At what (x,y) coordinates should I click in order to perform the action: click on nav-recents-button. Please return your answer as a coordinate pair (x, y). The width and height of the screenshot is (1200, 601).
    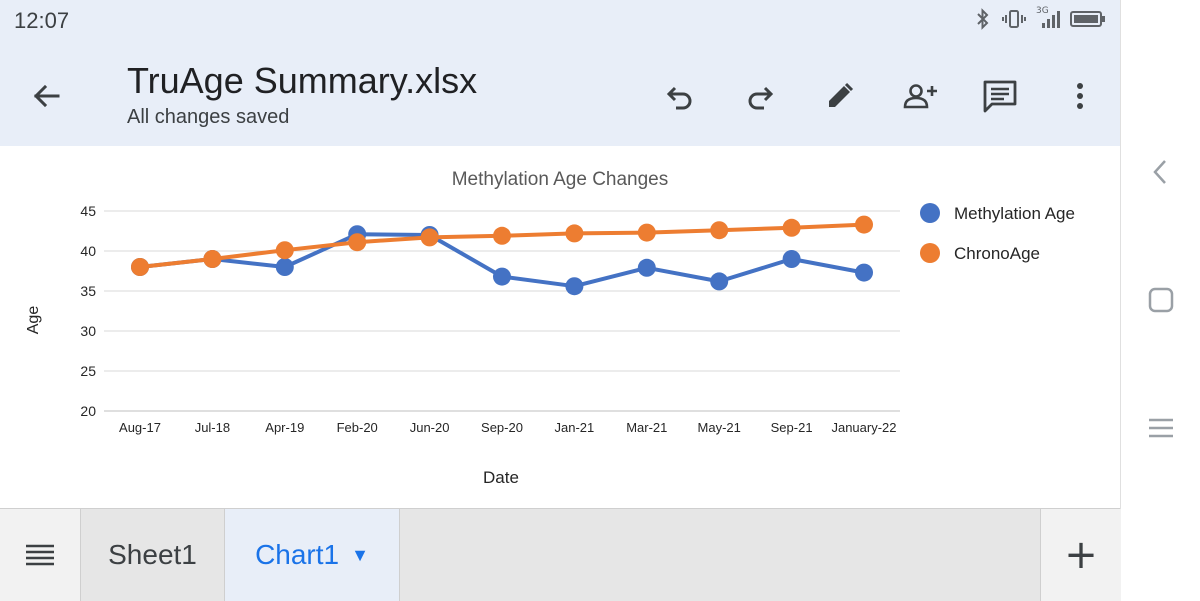
    Looking at the image, I should click on (1161, 428).